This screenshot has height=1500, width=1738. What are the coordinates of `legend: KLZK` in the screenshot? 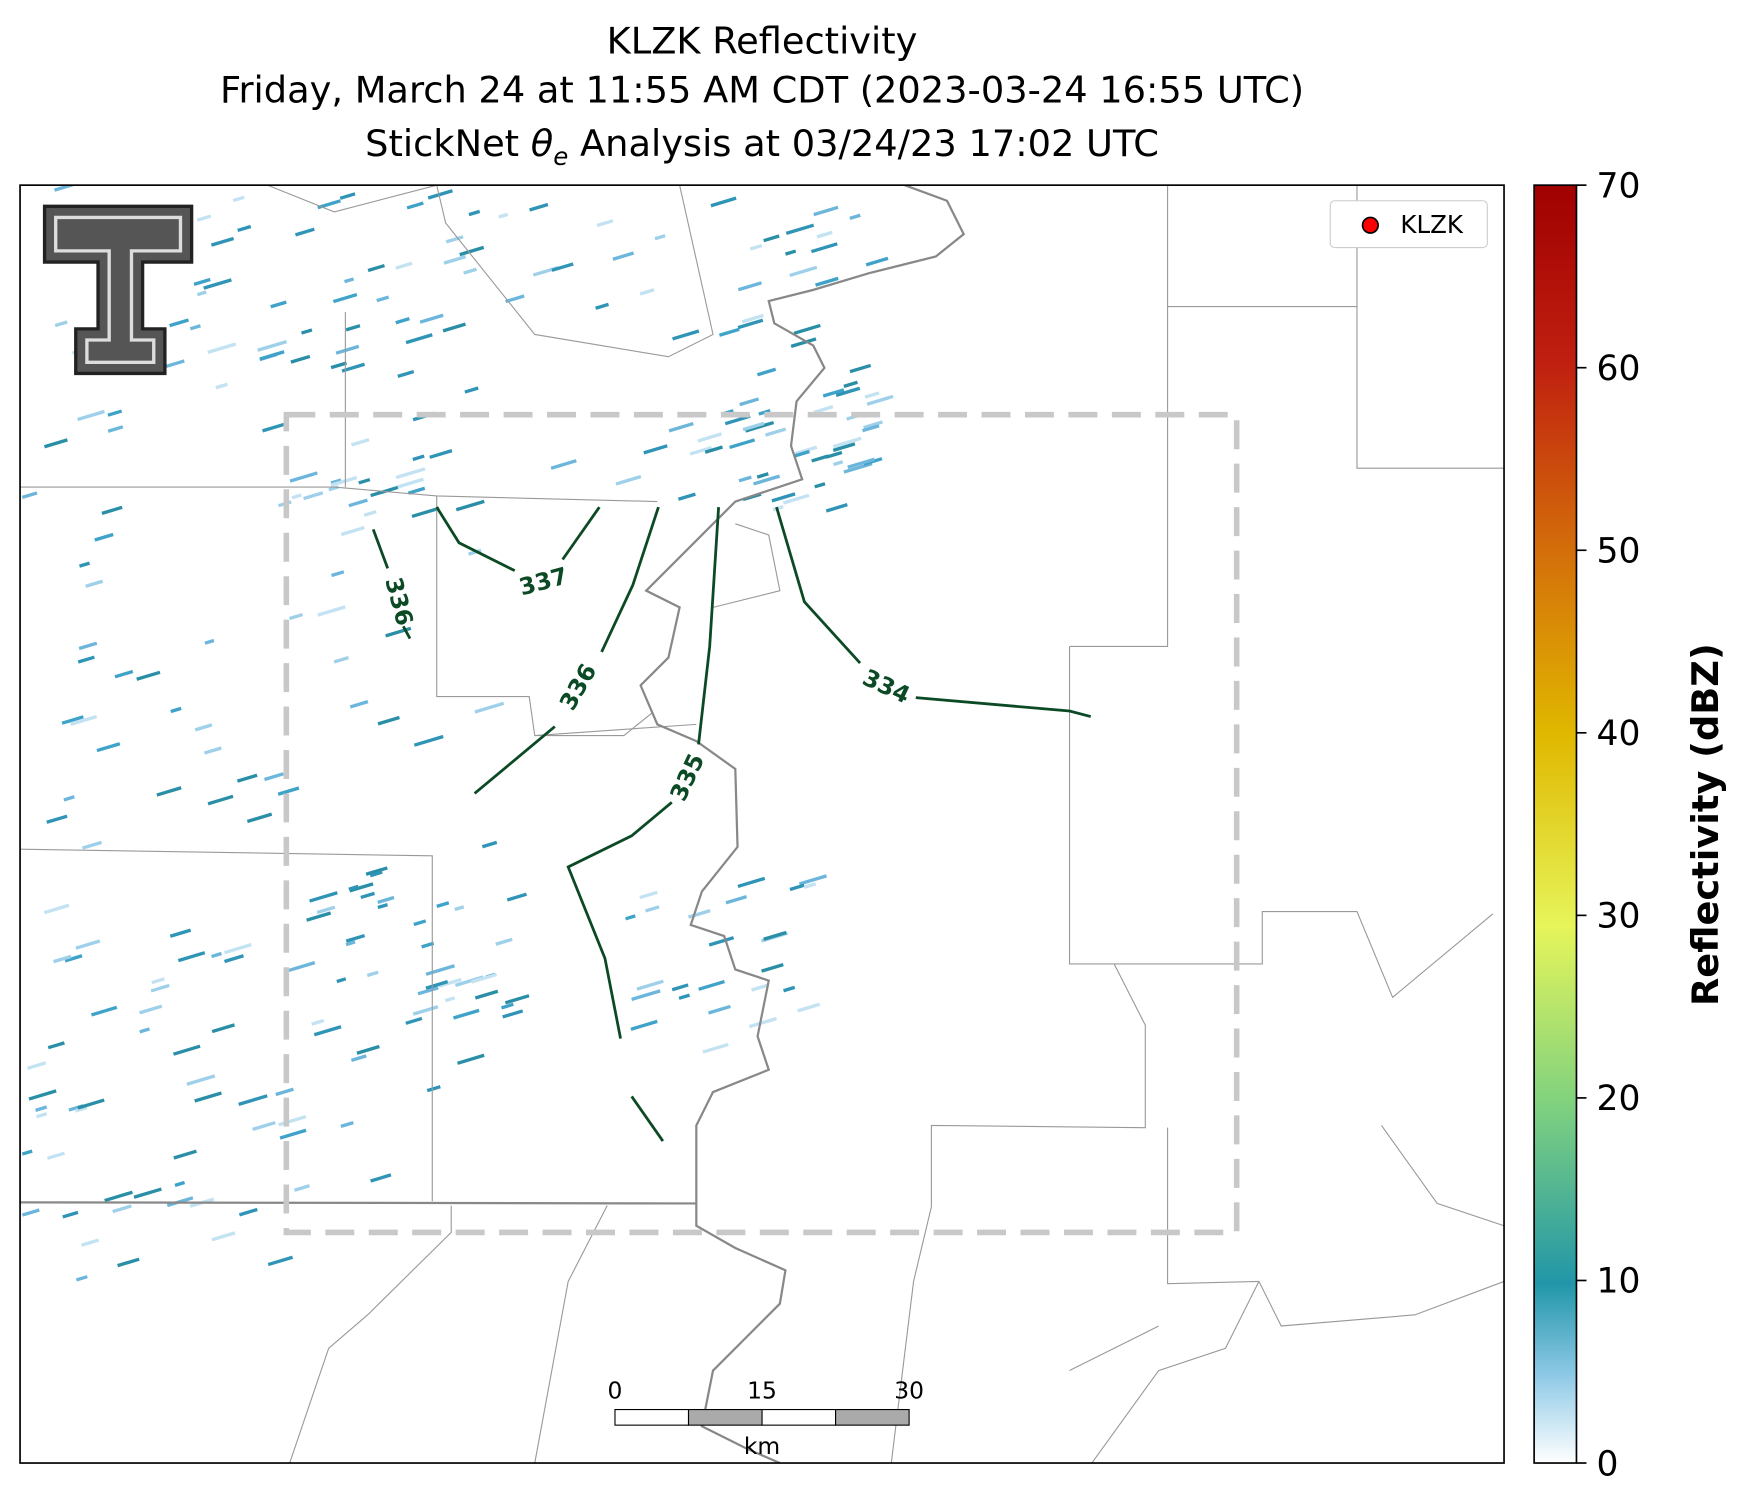 It's located at (1408, 224).